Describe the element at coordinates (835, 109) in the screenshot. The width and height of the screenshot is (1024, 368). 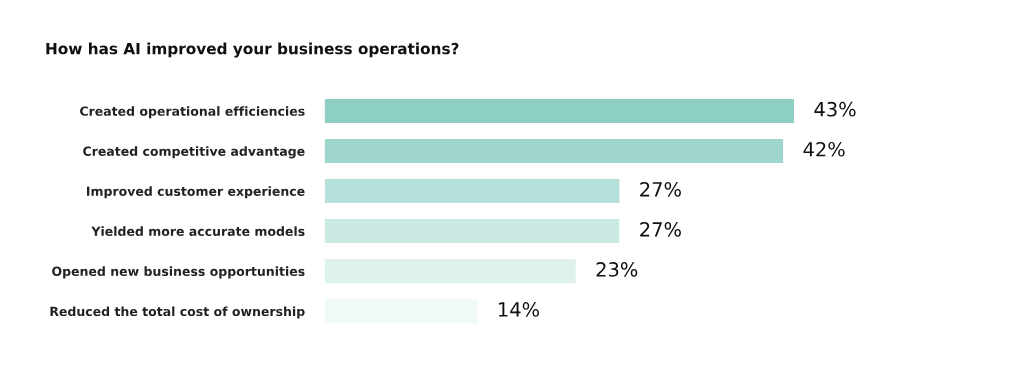
I see `data-label: 43%` at that location.